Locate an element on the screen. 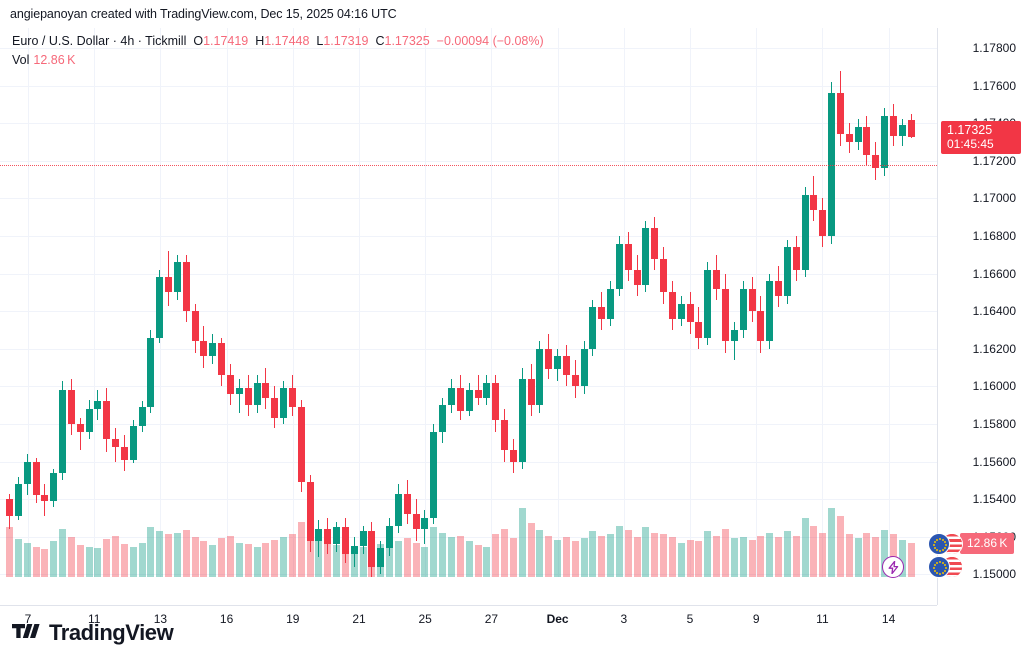  time-axis: 7 11 13 16 19 21 25 27 Dec 3 5 9 11 14 is located at coordinates (468, 619).